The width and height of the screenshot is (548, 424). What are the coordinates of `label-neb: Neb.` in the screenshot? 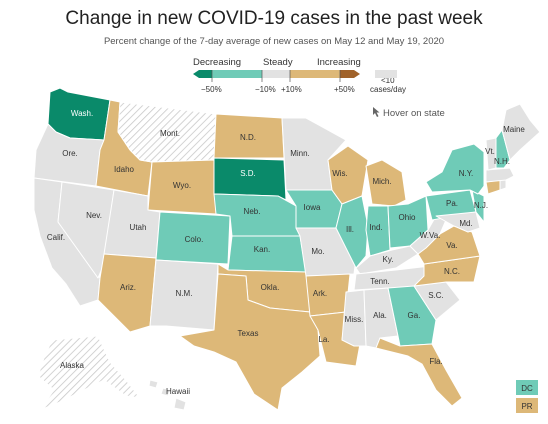 It's located at (252, 211).